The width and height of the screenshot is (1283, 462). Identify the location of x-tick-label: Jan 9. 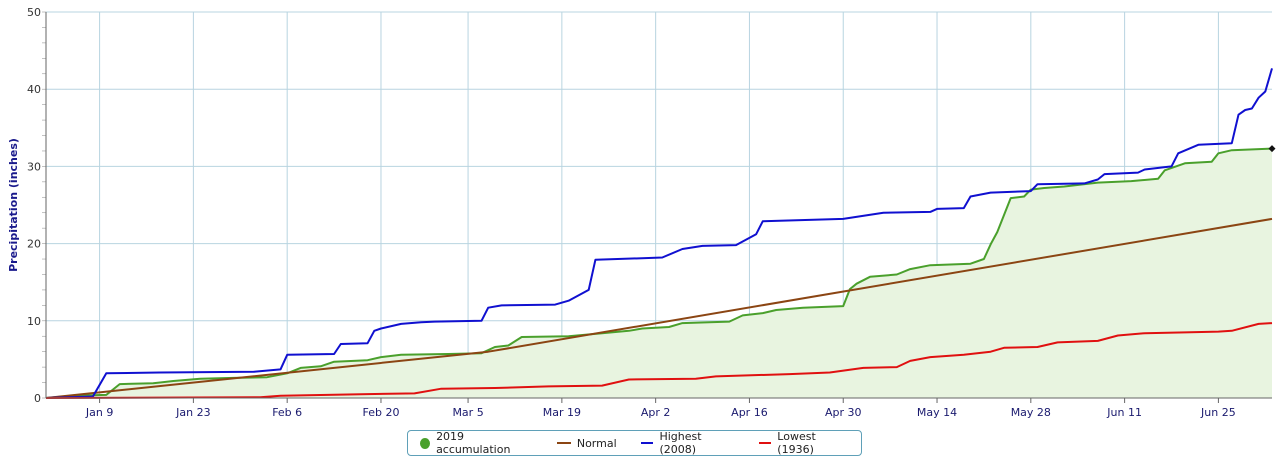
(99, 412).